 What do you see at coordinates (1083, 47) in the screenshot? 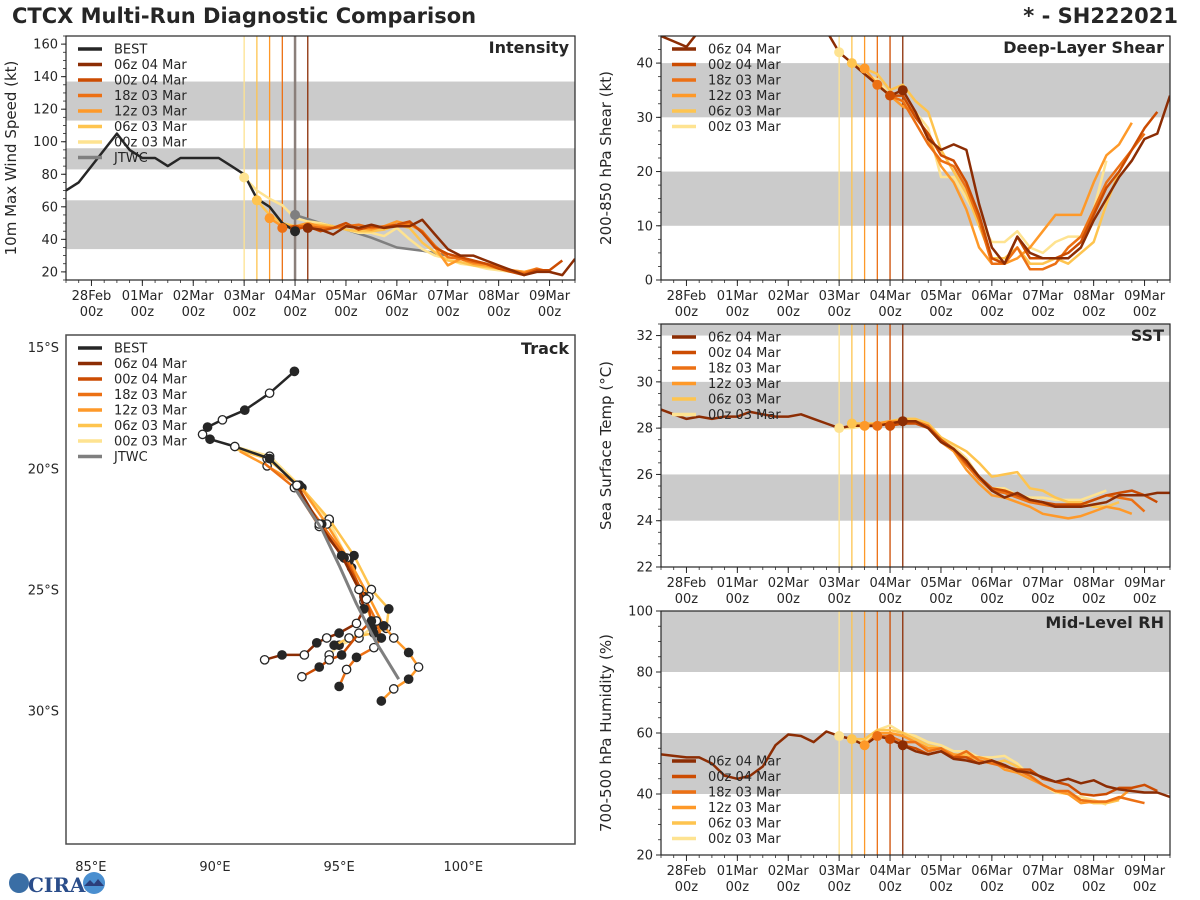
I see `panel-title: Deep-Layer Shear` at bounding box center [1083, 47].